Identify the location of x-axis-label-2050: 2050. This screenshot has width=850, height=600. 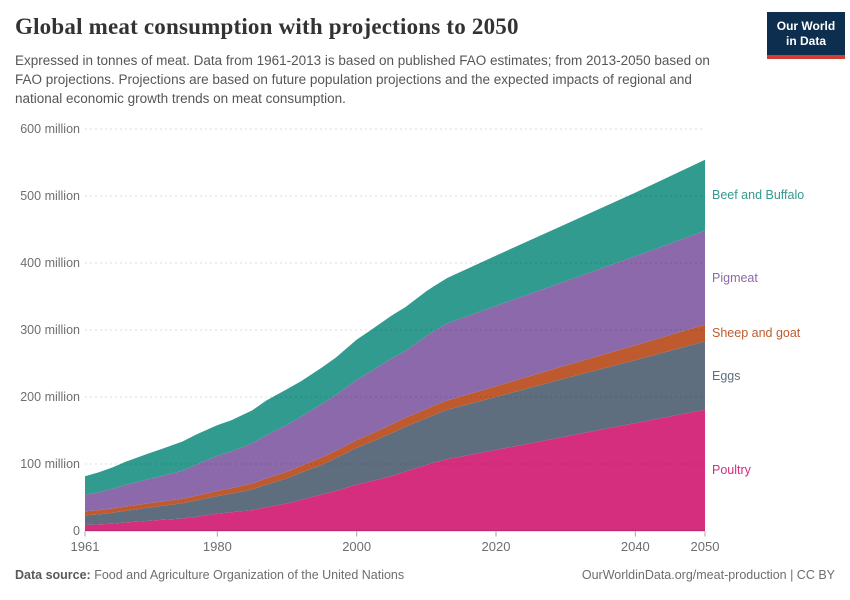
(705, 546).